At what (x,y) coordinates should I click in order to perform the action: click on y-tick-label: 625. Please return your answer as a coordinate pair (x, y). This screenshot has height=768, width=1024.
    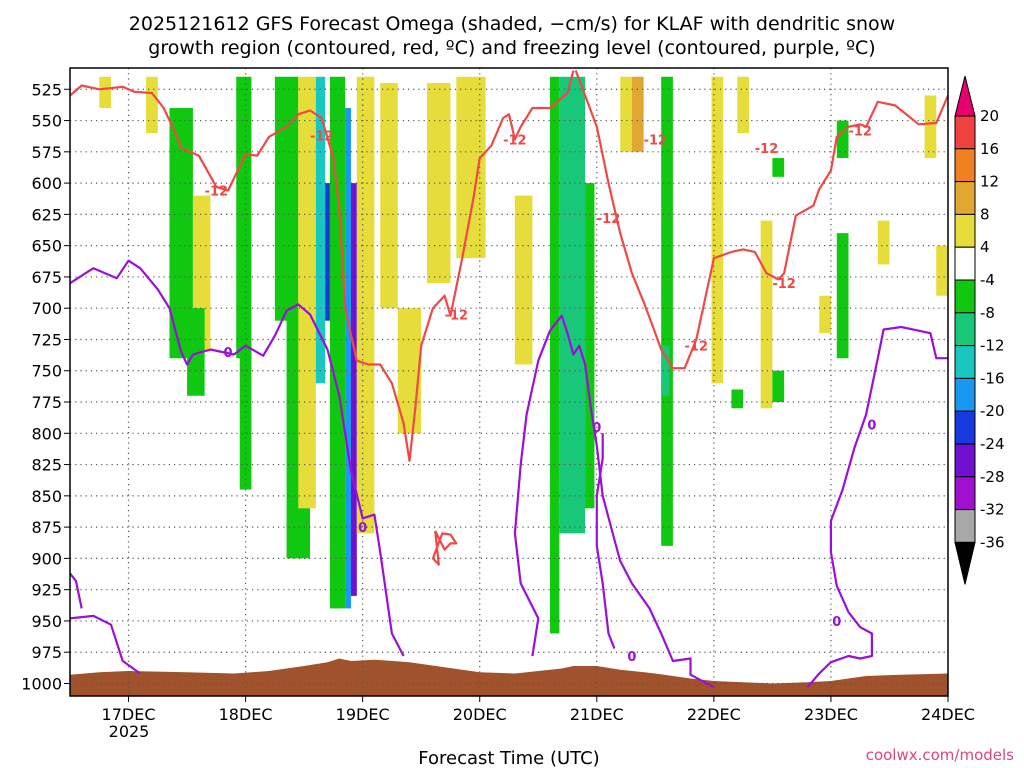
    Looking at the image, I should click on (46, 214).